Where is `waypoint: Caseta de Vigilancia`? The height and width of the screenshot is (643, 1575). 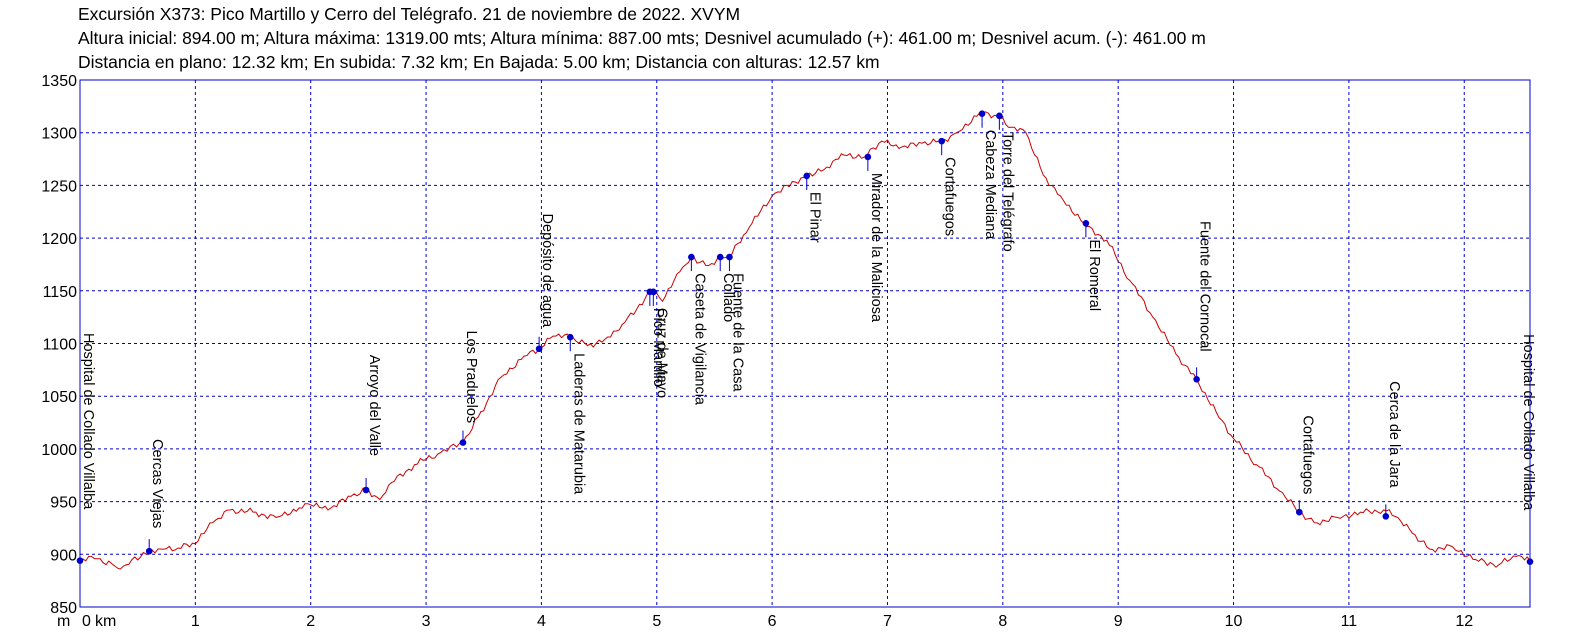
waypoint: Caseta de Vigilancia is located at coordinates (697, 329).